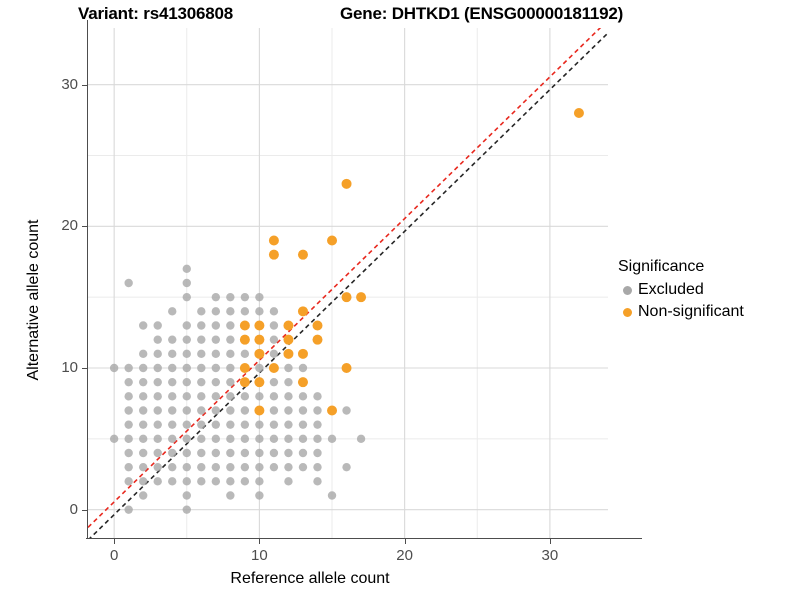 This screenshot has height=600, width=800. What do you see at coordinates (671, 289) in the screenshot?
I see `legend-item-label: Excluded` at bounding box center [671, 289].